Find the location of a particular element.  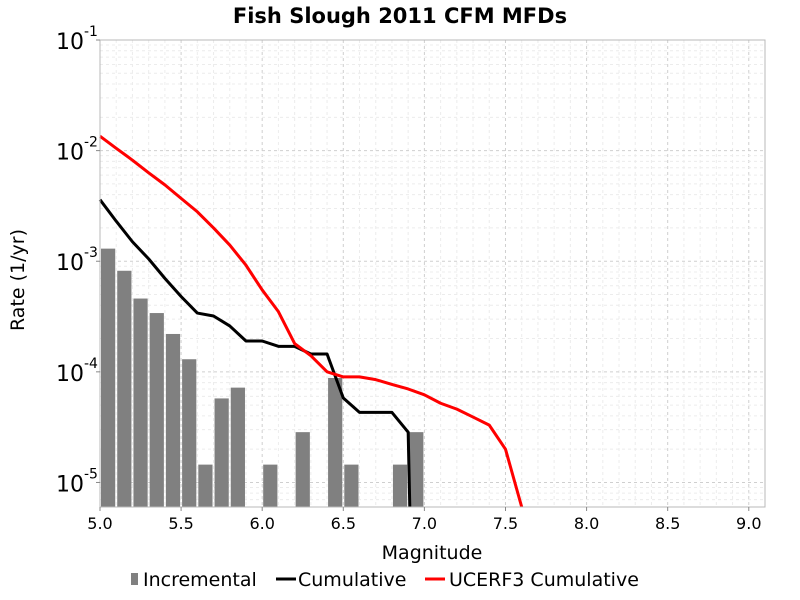

legend: Incremental Cumulative UCERF3 Cumulative is located at coordinates (385, 580).